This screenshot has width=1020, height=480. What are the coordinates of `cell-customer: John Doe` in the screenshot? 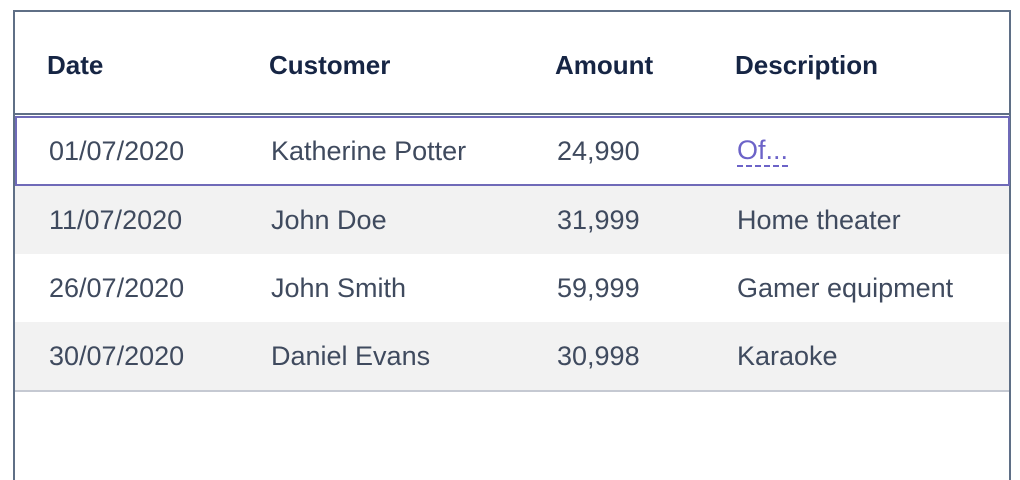 It's located at (329, 219).